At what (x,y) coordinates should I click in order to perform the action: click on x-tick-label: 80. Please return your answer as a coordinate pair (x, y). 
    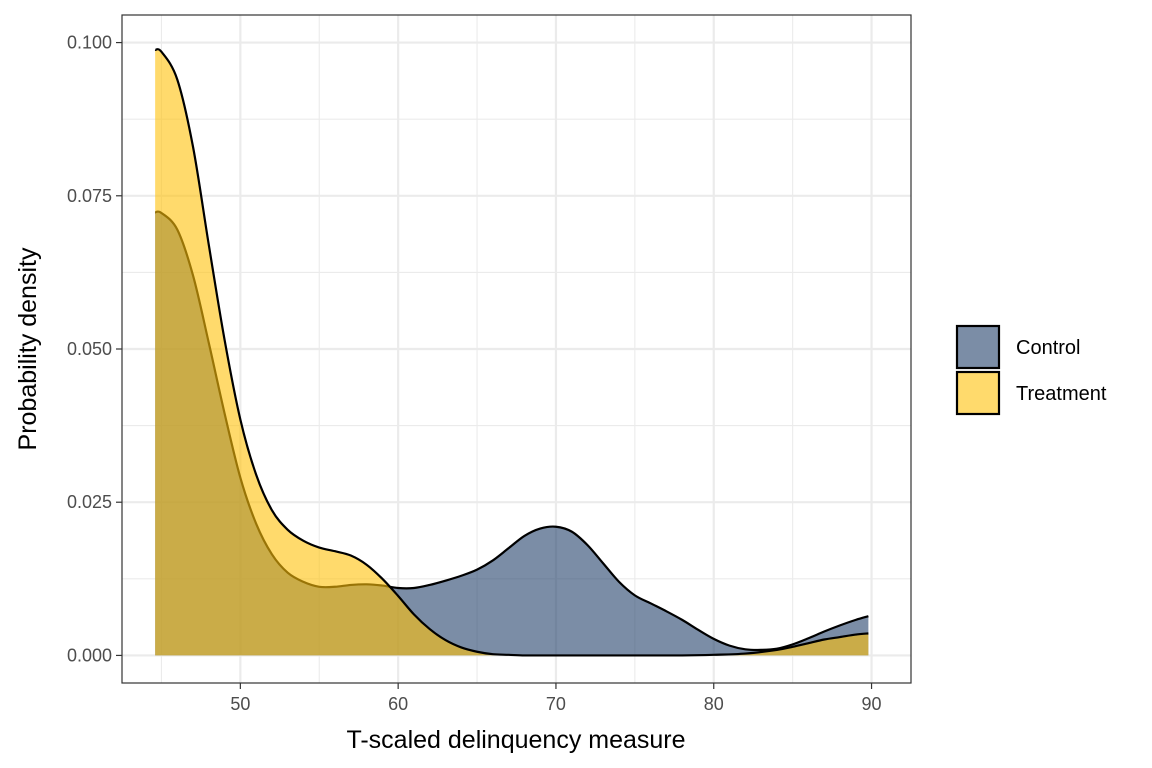
    Looking at the image, I should click on (714, 704).